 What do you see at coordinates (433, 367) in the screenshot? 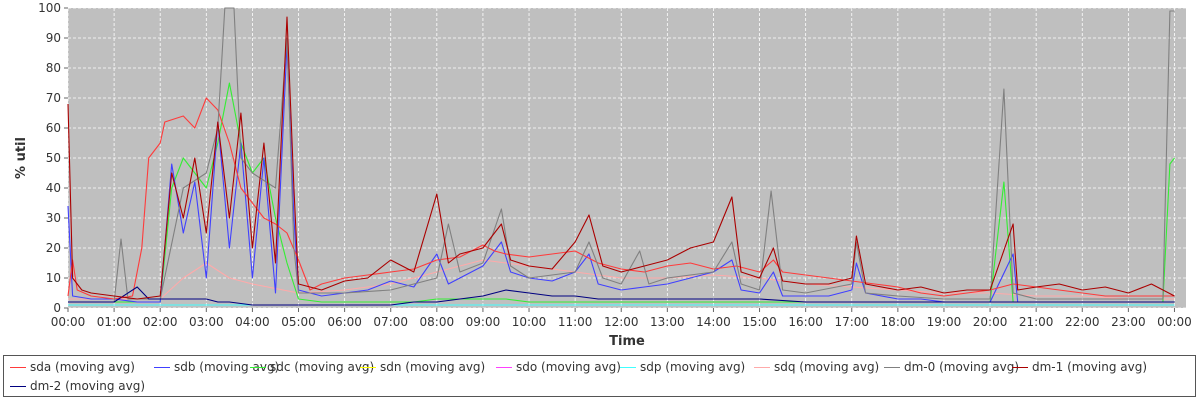
I see `legend-label: sdn (moving avg)` at bounding box center [433, 367].